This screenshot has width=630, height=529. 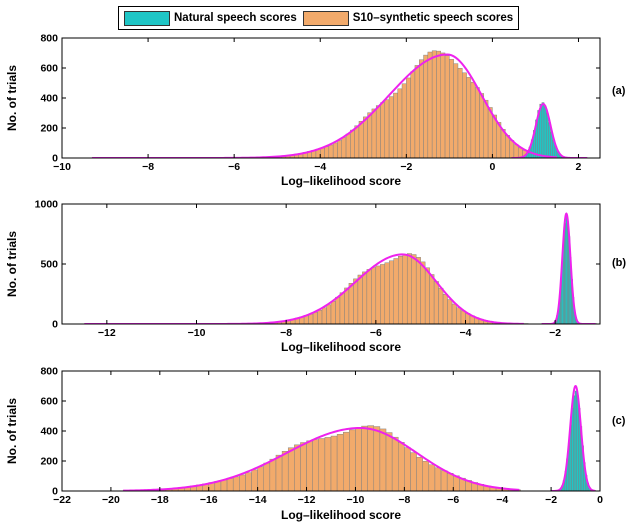 I want to click on x-tick-label: −6, so click(x=234, y=167).